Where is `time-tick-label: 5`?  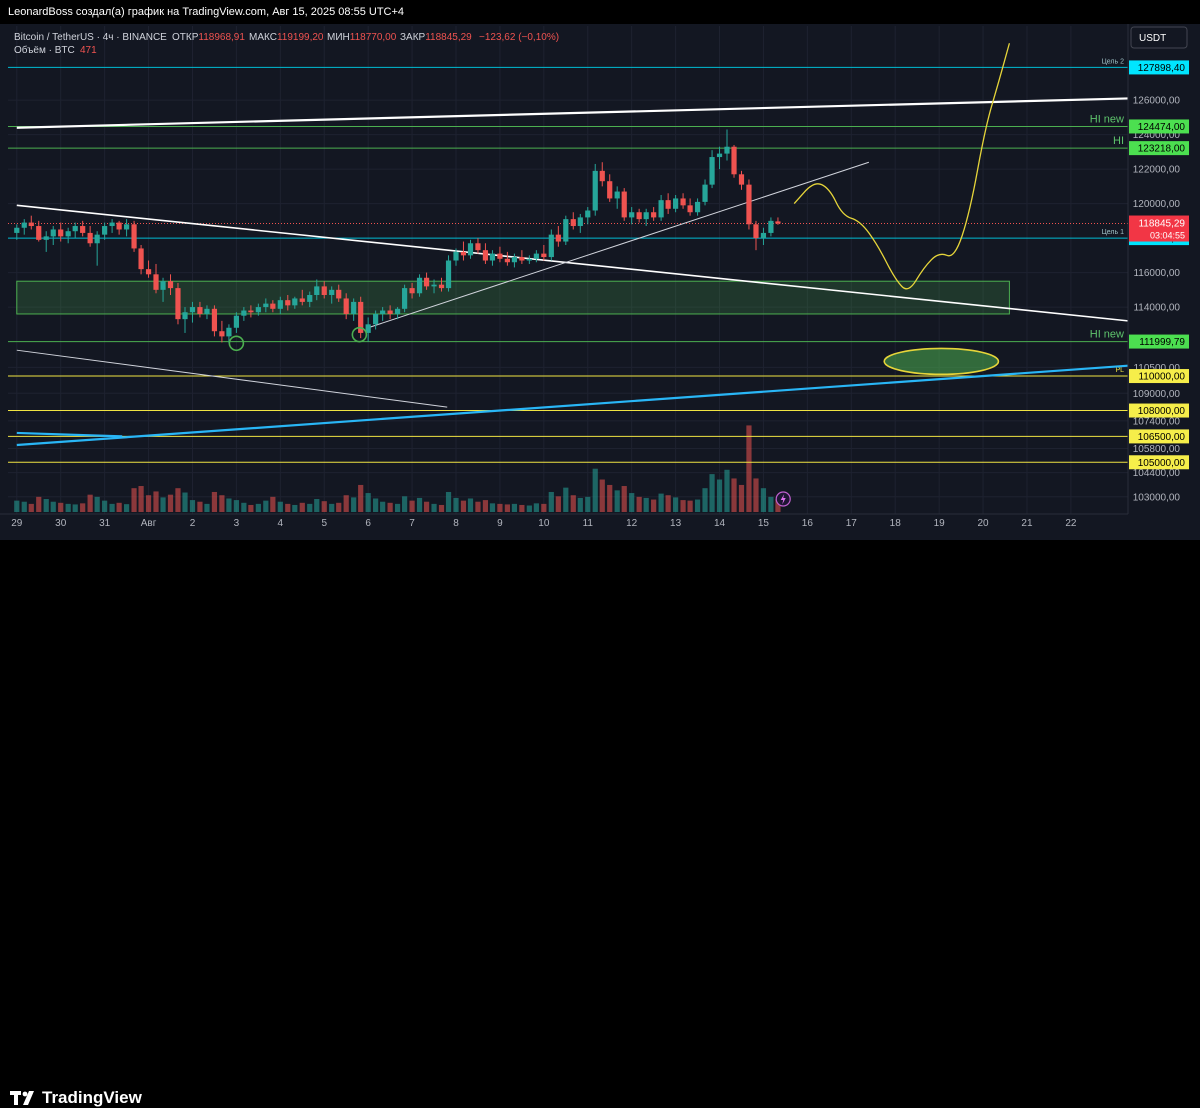 time-tick-label: 5 is located at coordinates (324, 523).